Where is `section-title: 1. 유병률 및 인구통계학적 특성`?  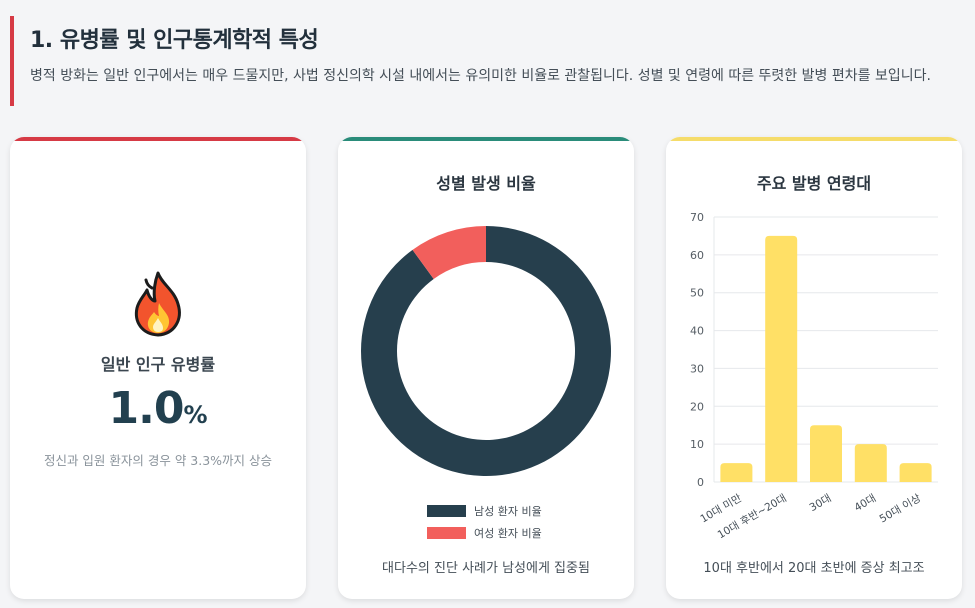
section-title: 1. 유병률 및 인구통계학적 특성 is located at coordinates (174, 40).